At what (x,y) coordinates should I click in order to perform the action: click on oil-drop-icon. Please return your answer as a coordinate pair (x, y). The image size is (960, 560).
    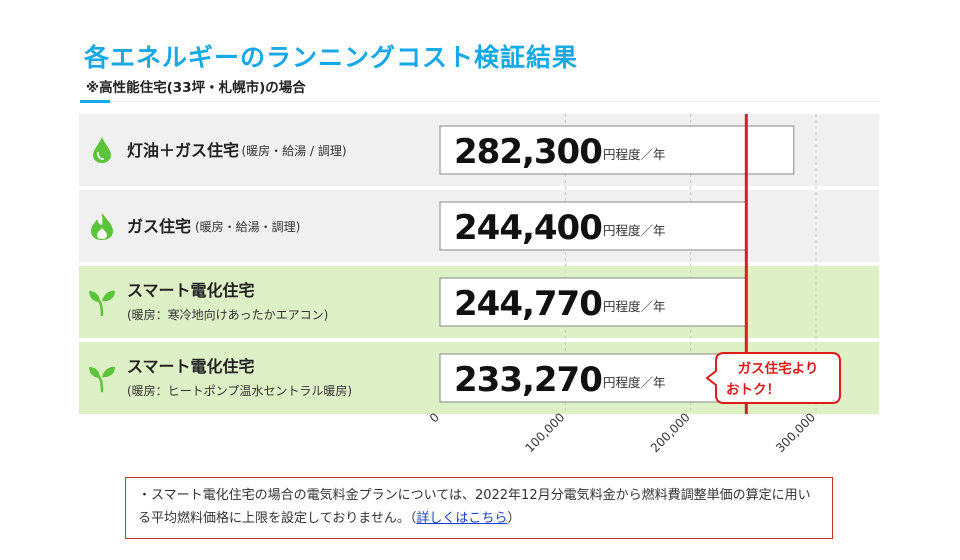
    Looking at the image, I should click on (102, 150).